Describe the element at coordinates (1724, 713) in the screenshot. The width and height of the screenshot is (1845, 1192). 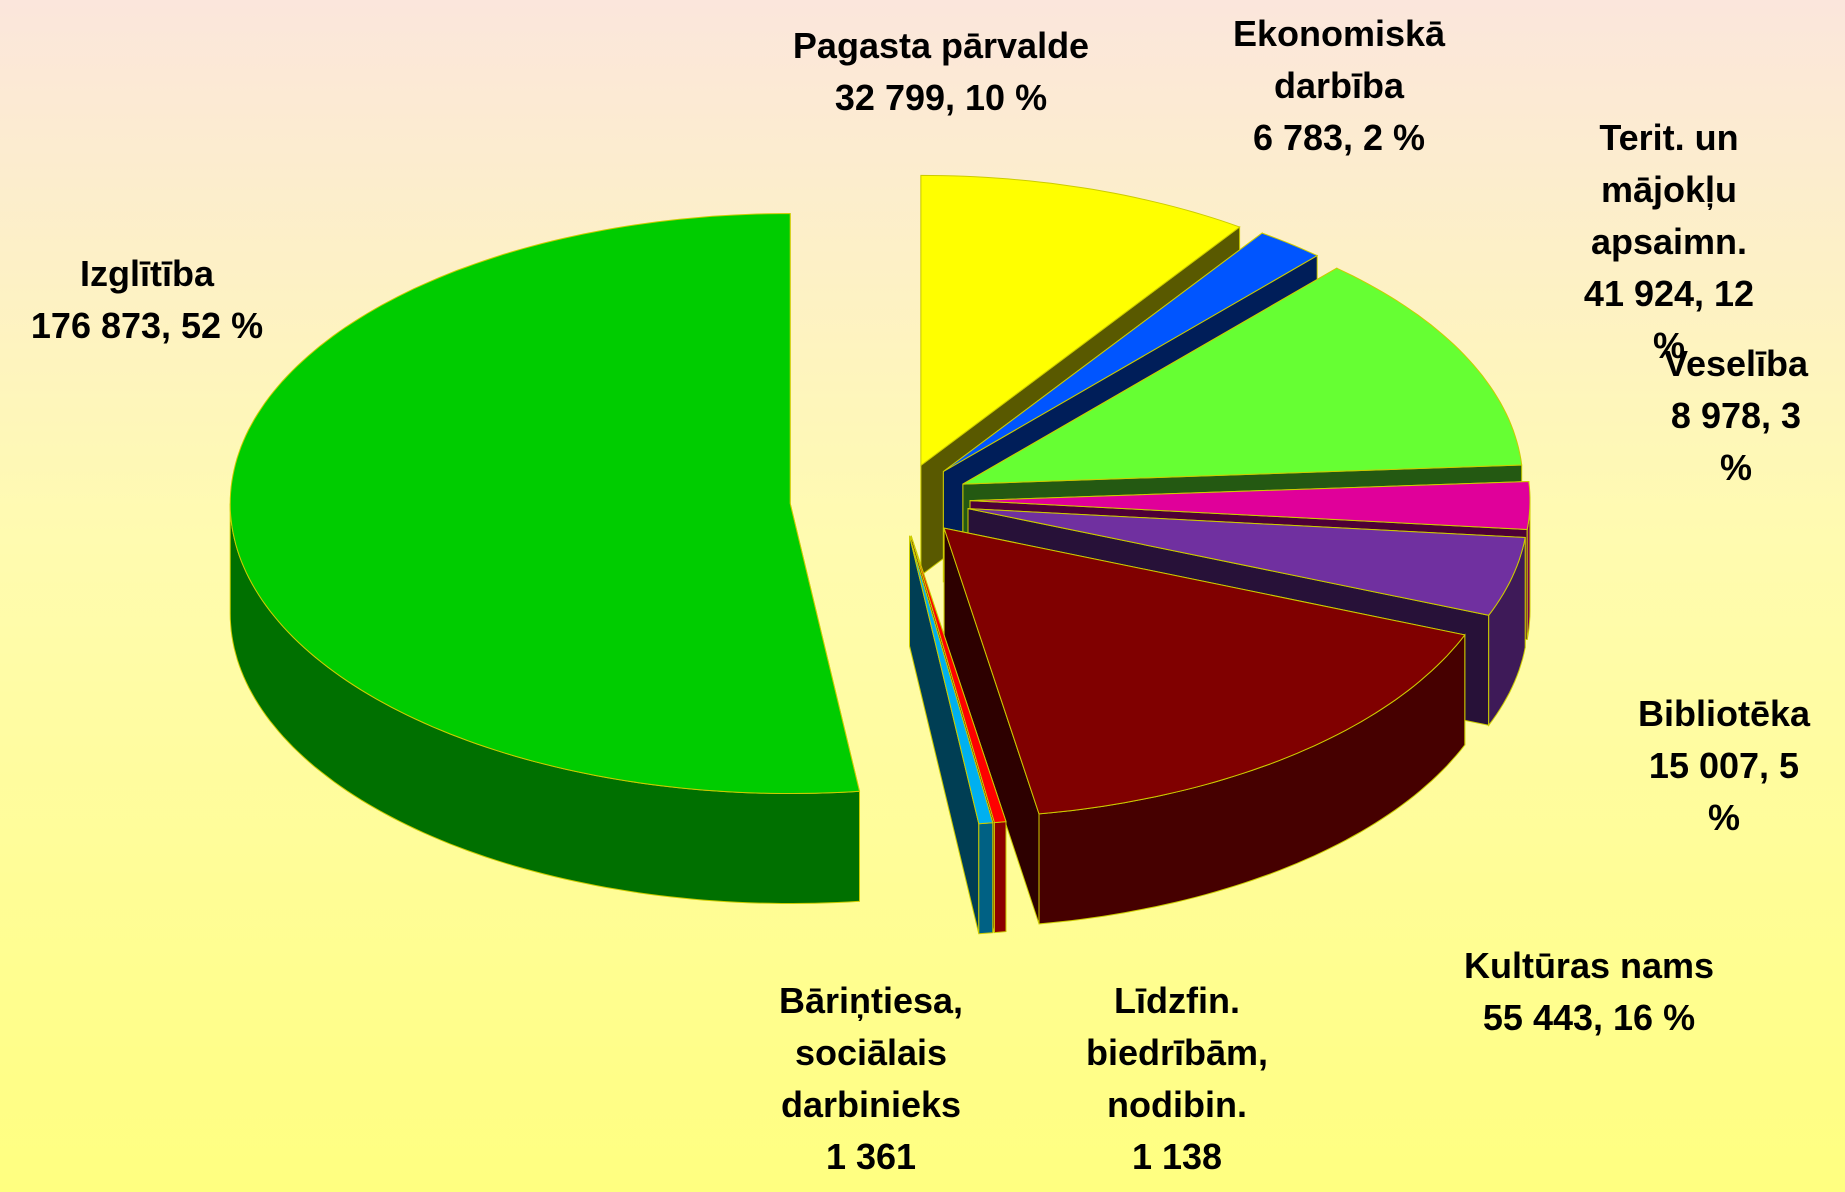
I see `category-label: Bibliotēka` at that location.